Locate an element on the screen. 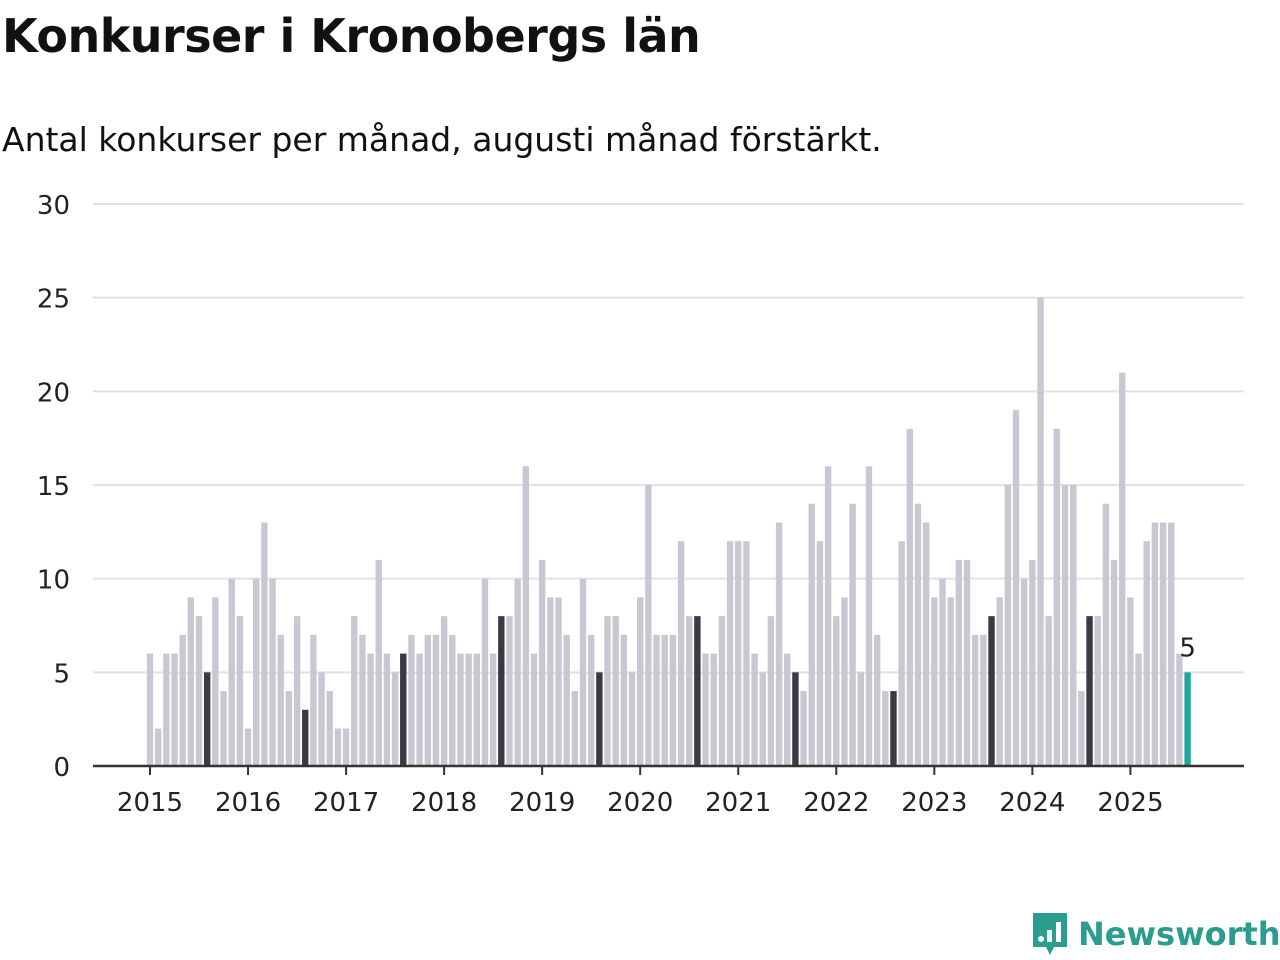 The width and height of the screenshot is (1280, 960). y-tick-label: 0 is located at coordinates (61, 768).